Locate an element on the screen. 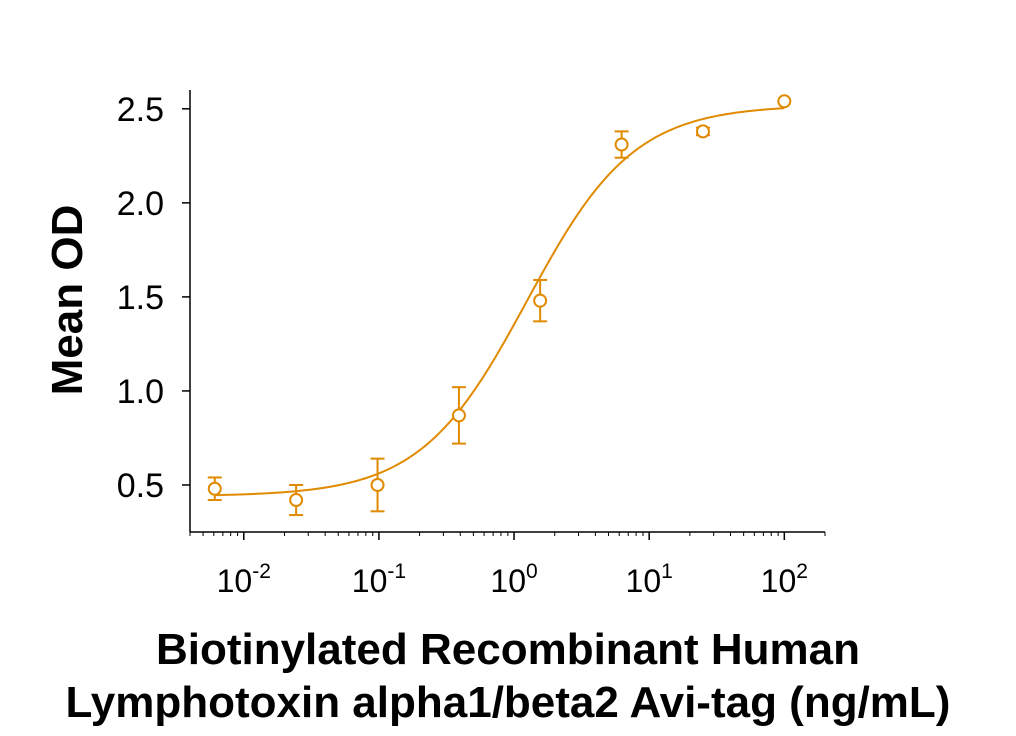  y-tick-label: 2.0 is located at coordinates (140, 204).